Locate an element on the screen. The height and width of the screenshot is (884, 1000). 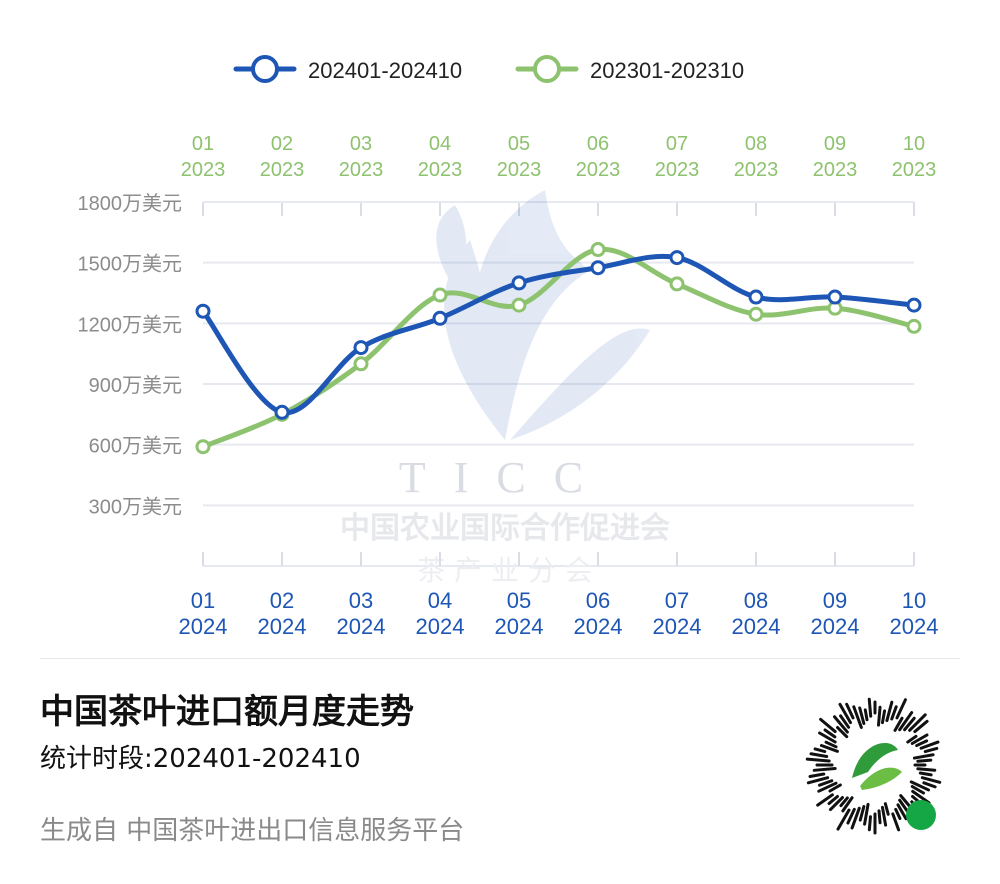
top-tick-label: 01 is located at coordinates (203, 144).